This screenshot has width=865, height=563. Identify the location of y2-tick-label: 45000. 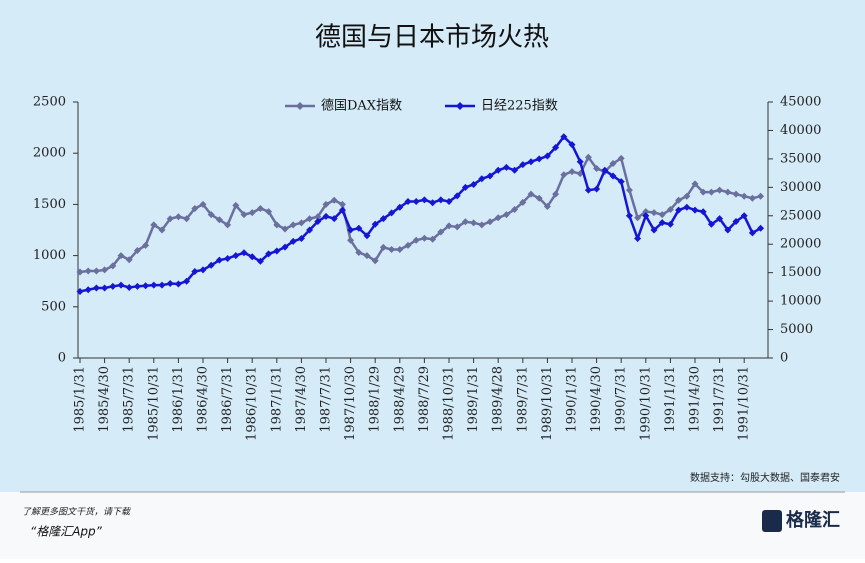
(800, 102).